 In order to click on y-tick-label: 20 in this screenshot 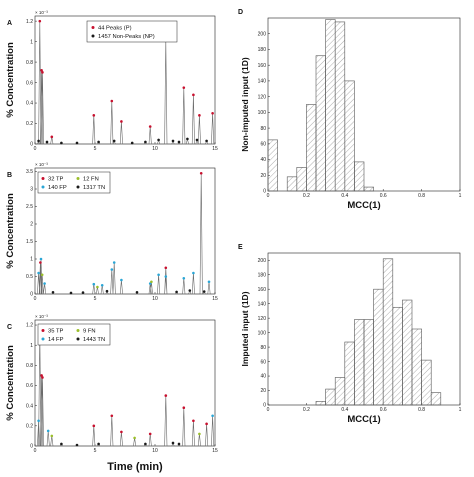, I will do `click(263, 176)`.